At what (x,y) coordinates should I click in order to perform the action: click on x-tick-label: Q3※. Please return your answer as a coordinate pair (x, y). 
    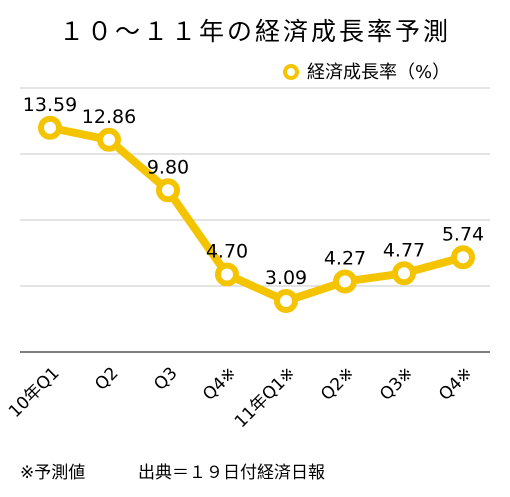
    Looking at the image, I should click on (396, 383).